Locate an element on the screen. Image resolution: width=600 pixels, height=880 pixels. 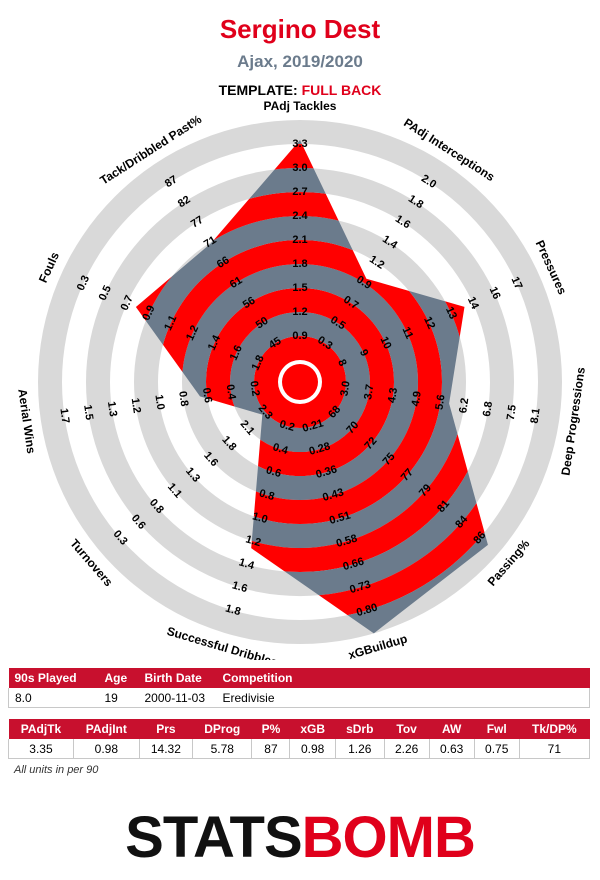
tick-label-9-0: 1.8 is located at coordinates (258, 362).